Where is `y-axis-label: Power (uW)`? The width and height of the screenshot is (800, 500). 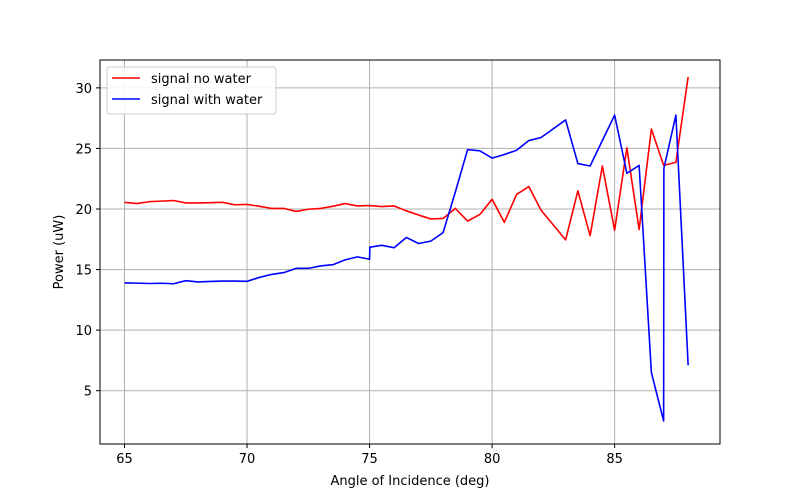
y-axis-label: Power (uW) is located at coordinates (59, 252).